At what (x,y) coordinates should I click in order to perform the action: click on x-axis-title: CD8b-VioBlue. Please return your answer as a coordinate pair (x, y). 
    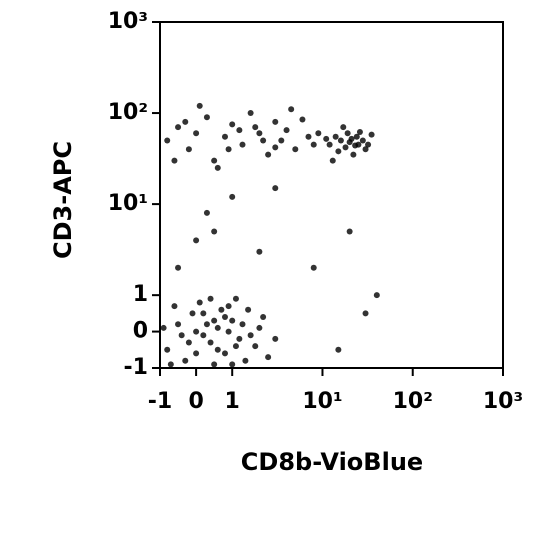
    Looking at the image, I should click on (332, 462).